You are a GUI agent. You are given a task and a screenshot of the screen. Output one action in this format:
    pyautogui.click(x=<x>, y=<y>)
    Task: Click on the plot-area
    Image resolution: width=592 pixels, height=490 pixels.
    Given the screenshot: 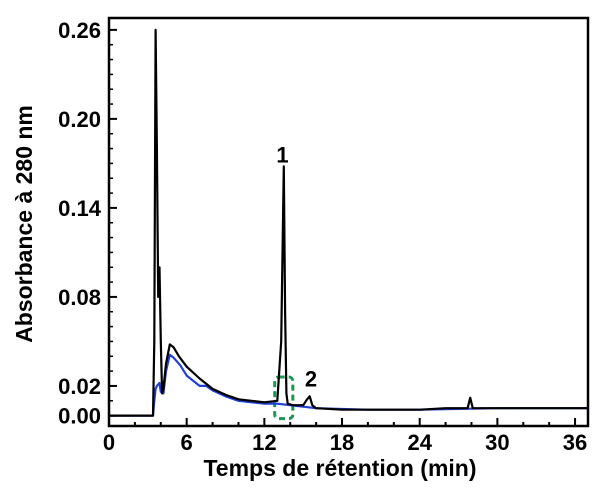 What is the action you would take?
    pyautogui.click(x=284, y=398)
    